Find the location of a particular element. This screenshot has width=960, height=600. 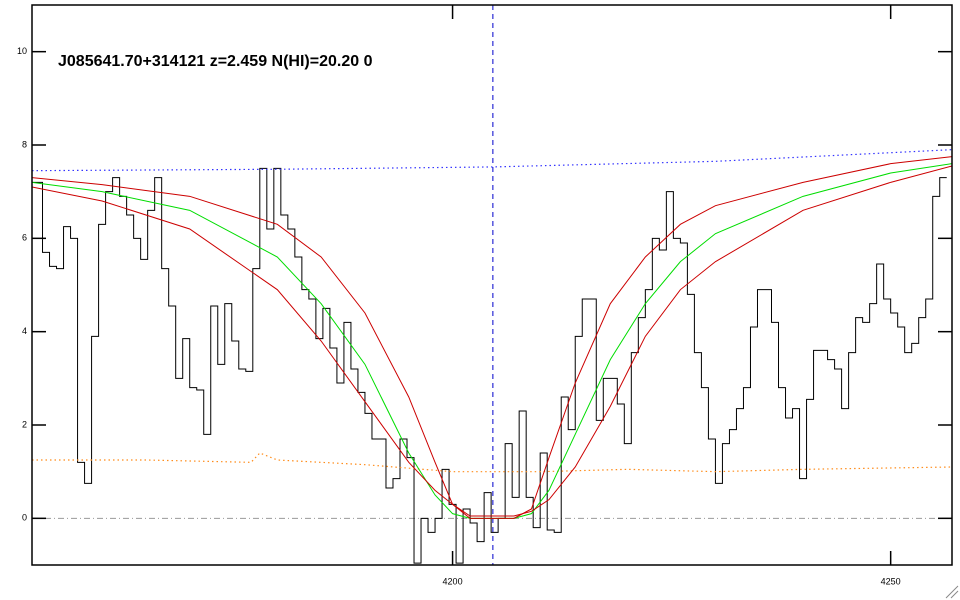

y-tick-label: 8 is located at coordinates (24, 144).